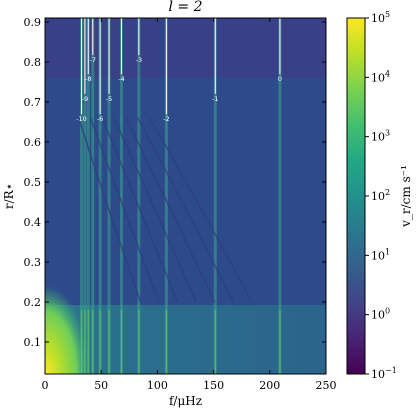 This screenshot has height=411, width=416. I want to click on mode-marker-label: -3, so click(139, 60).